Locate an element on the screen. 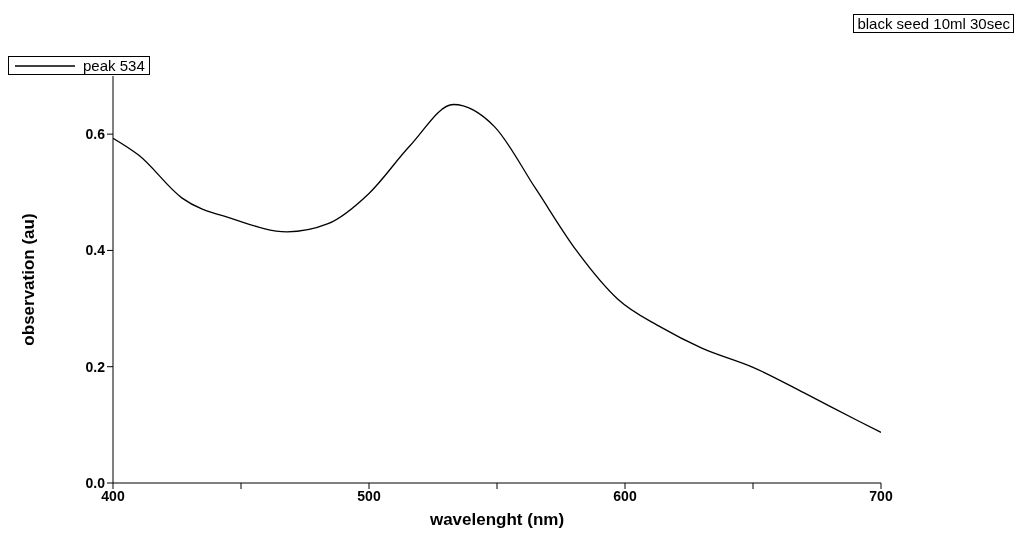 The image size is (1024, 545). x-tick-label: 500 is located at coordinates (369, 495).